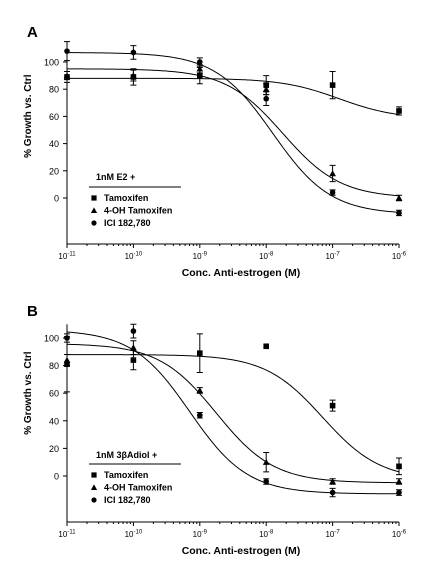 This screenshot has height=567, width=425. I want to click on legend-title: 1nM 3βAdiol +, so click(126, 455).